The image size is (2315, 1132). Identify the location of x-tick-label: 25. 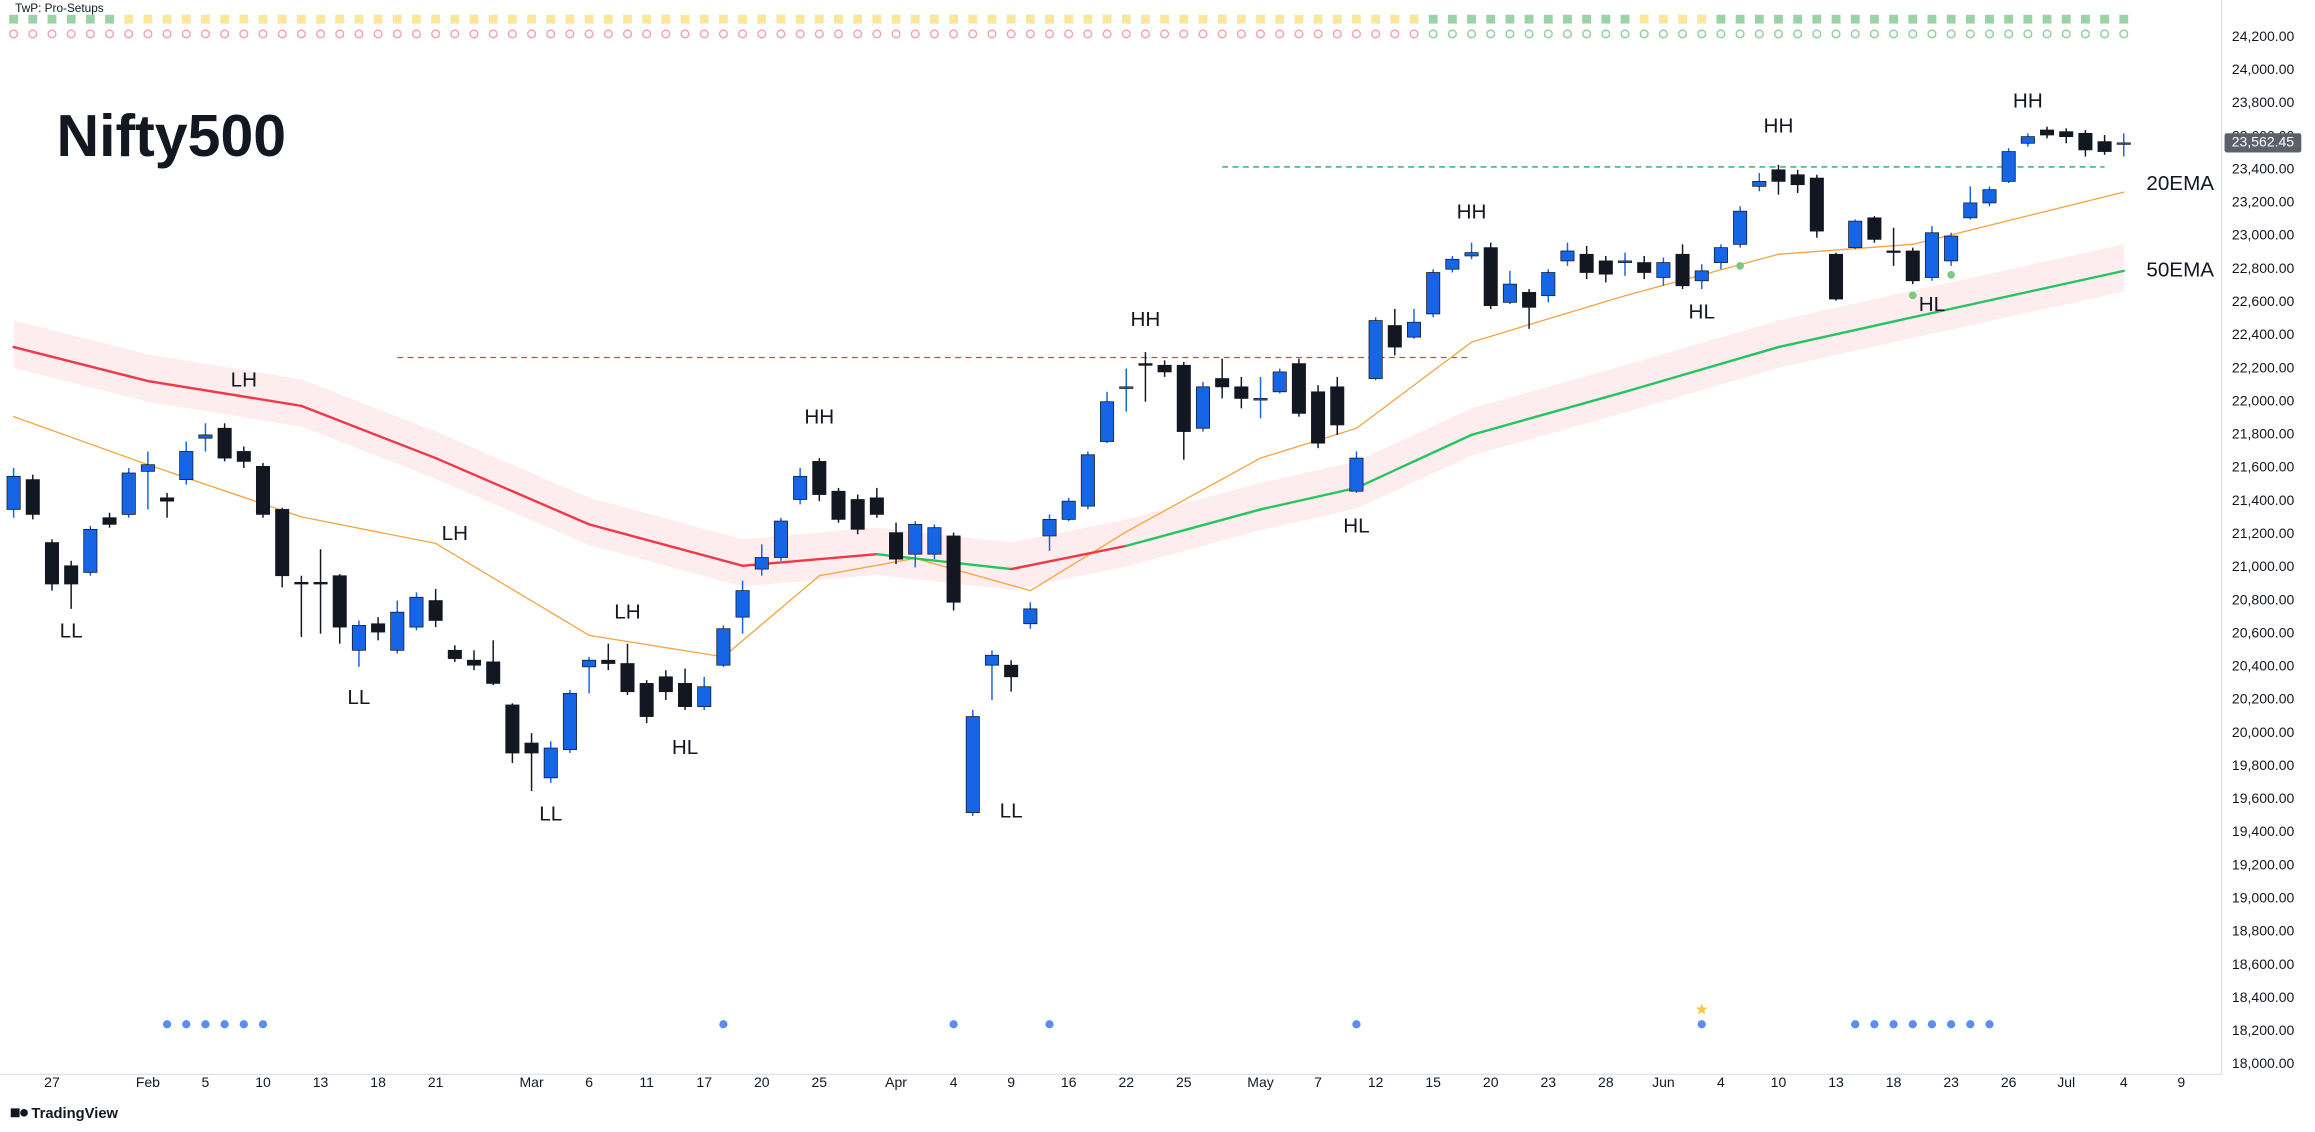
(820, 1082).